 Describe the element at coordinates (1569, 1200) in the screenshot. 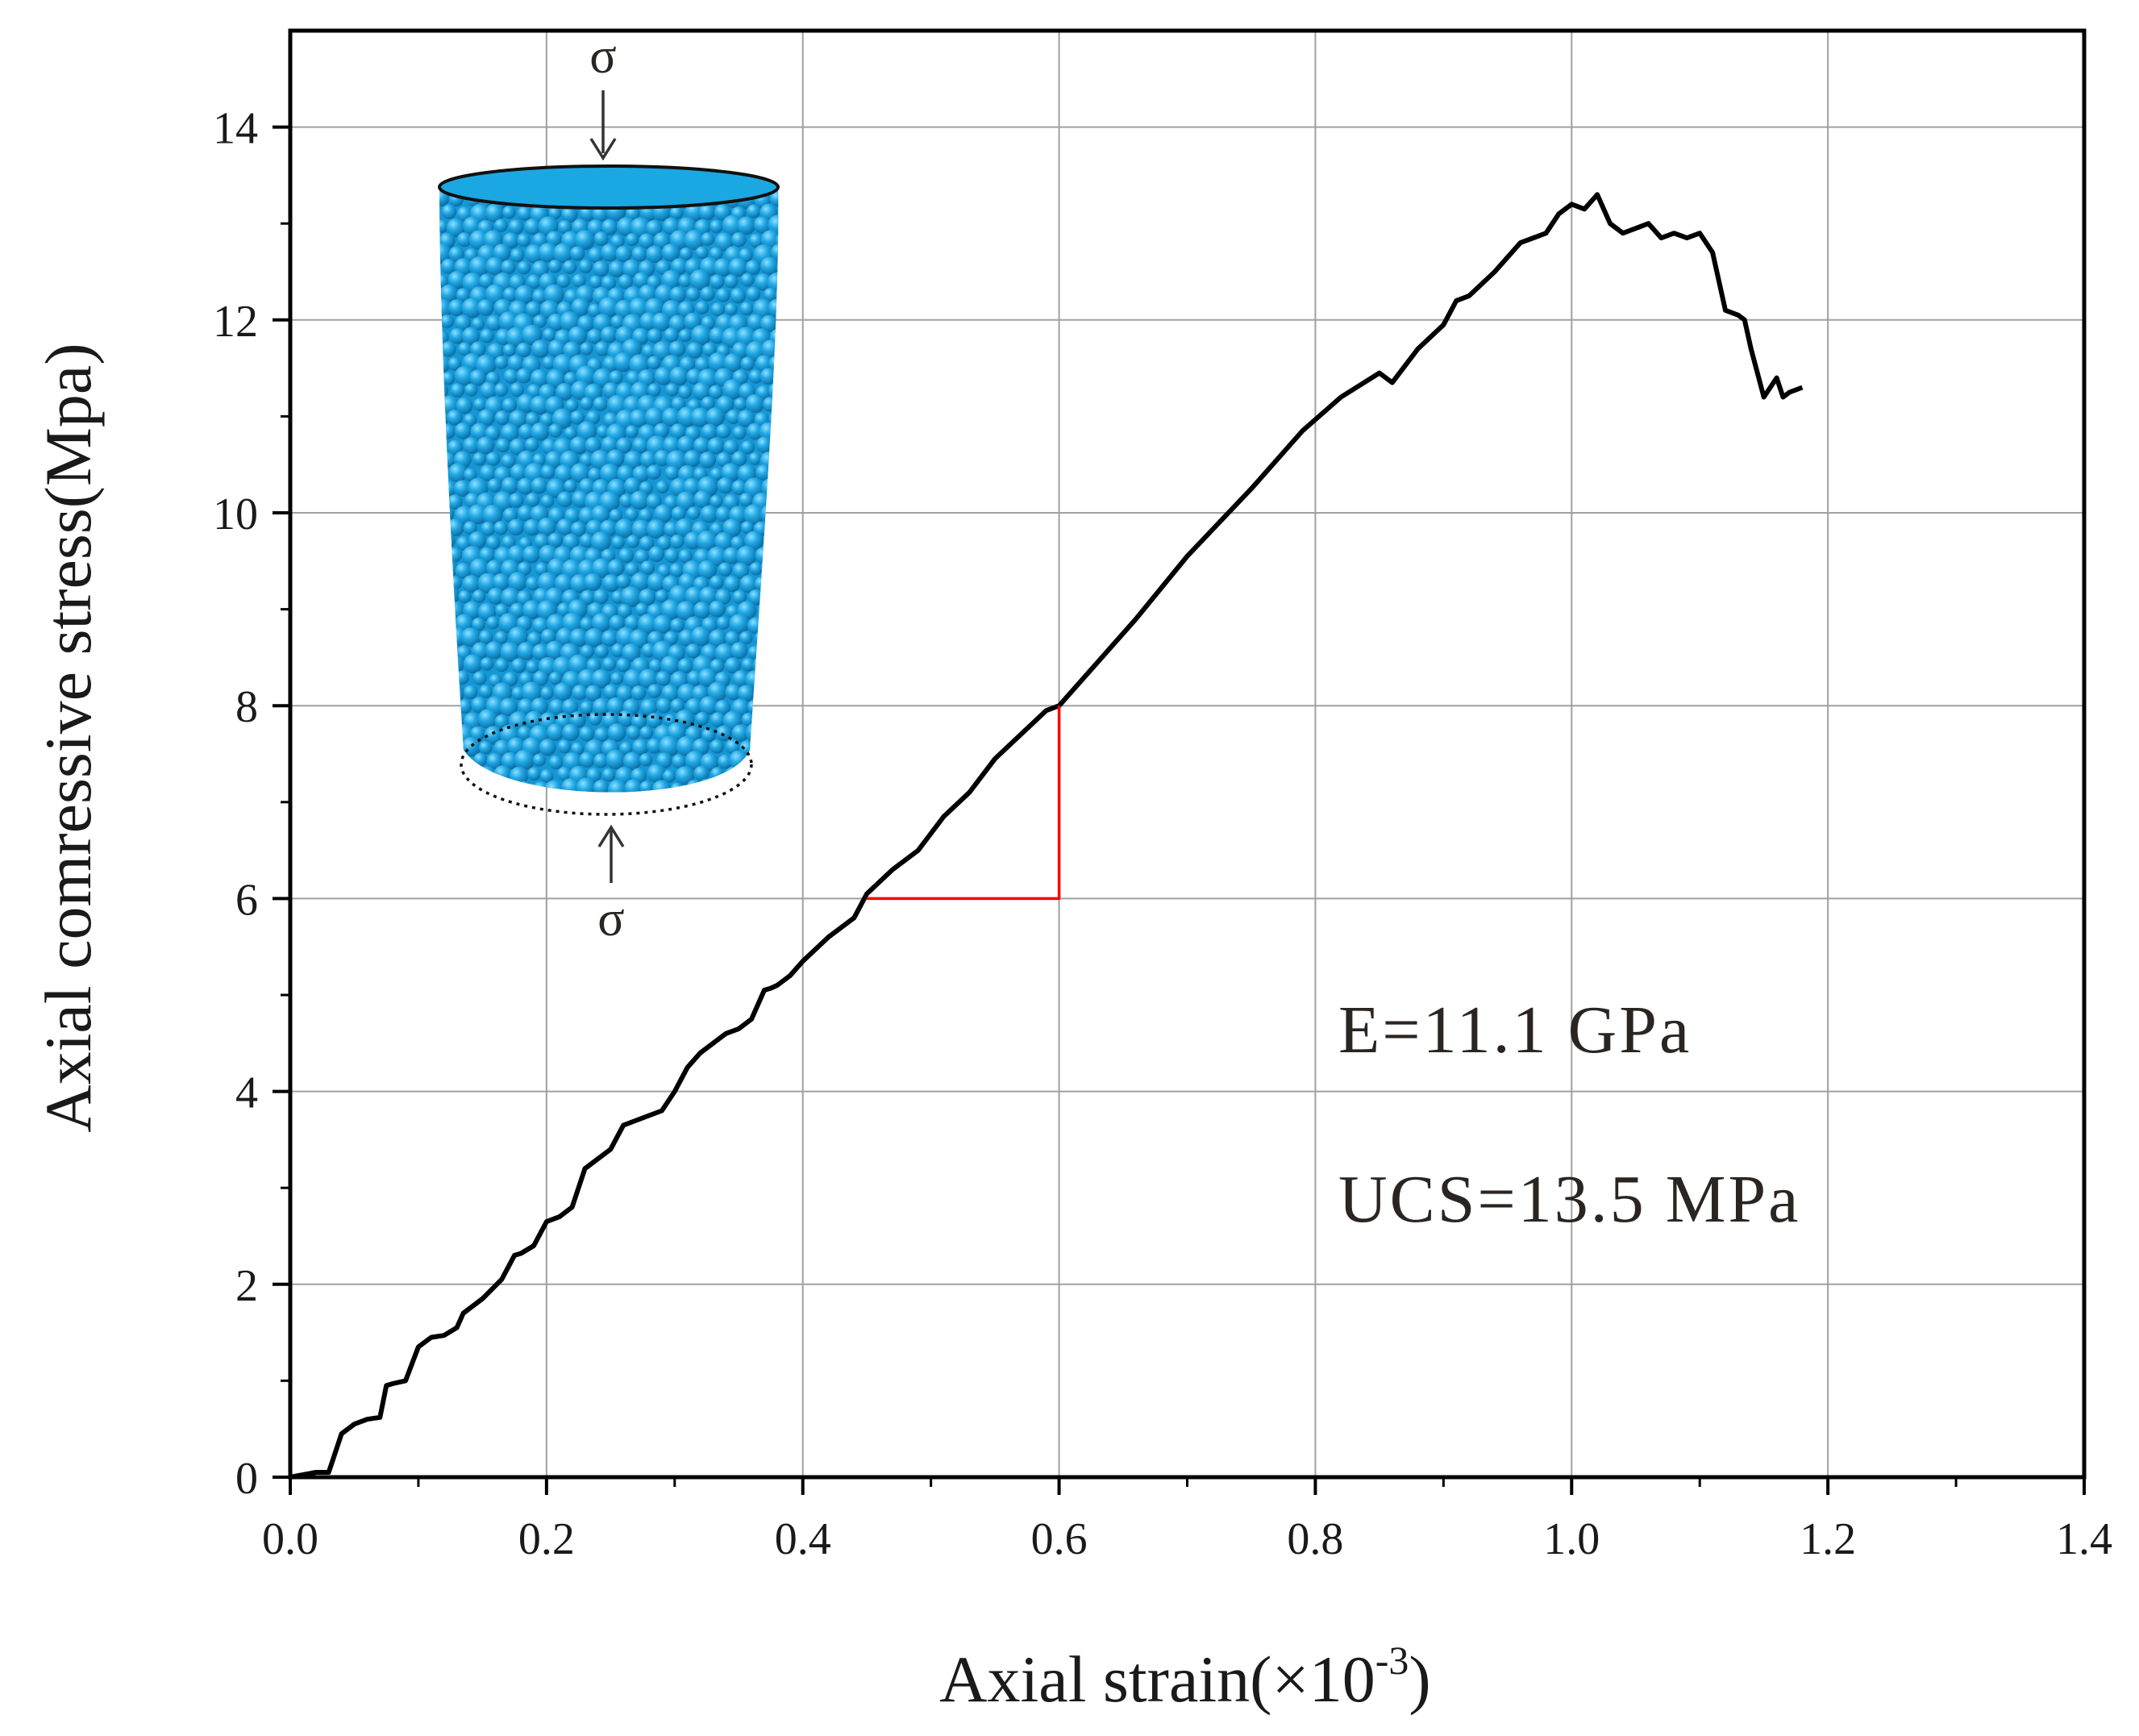

I see `ucs-annotation: UCS=13.5 MPa` at that location.